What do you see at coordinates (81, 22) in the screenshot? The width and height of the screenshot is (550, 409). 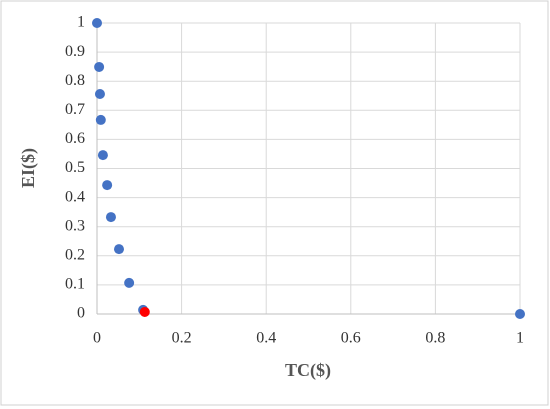 I see `y-tick-label: 1` at bounding box center [81, 22].